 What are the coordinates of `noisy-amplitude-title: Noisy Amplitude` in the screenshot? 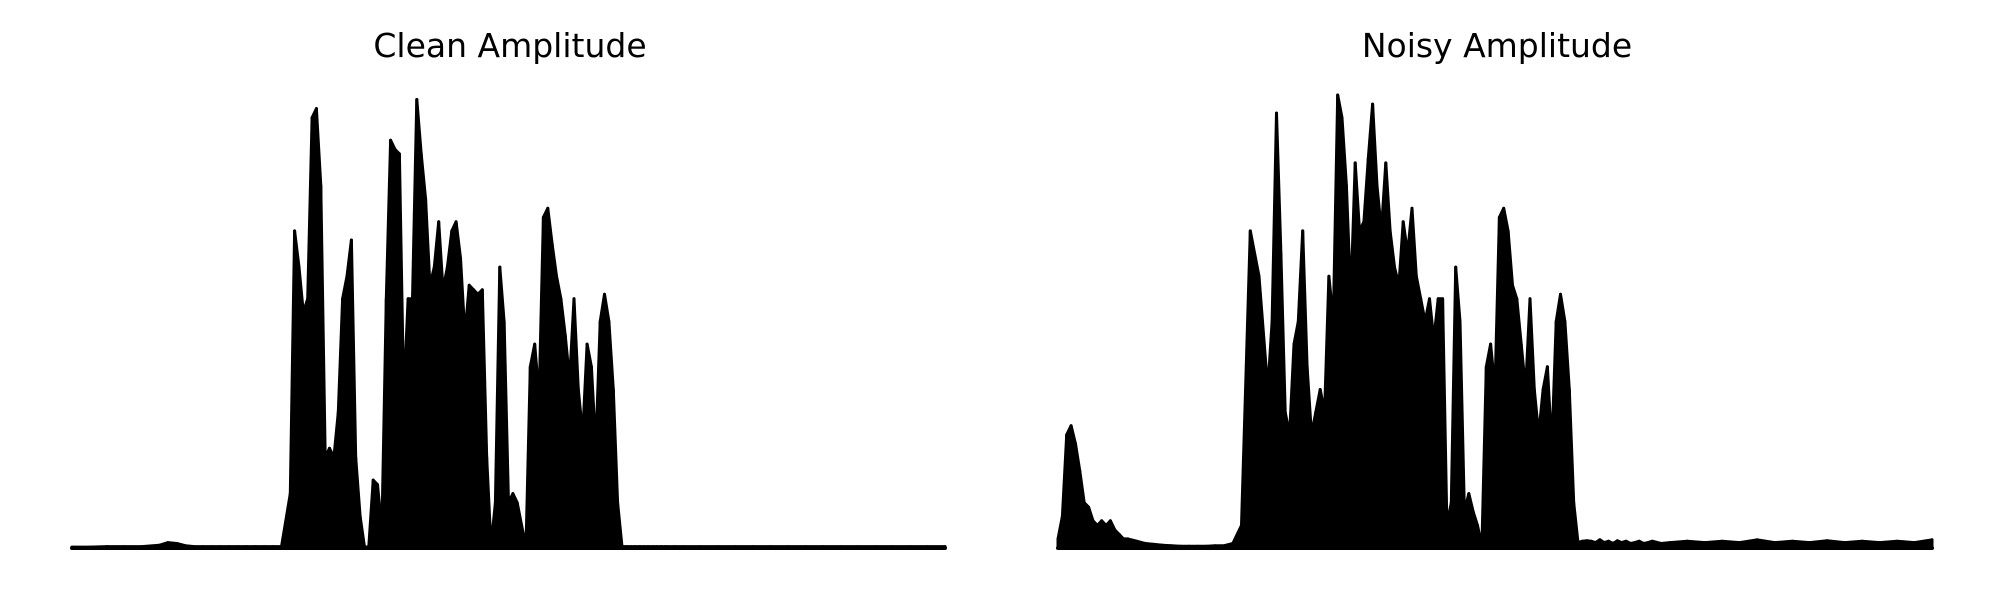 It's located at (1497, 45).